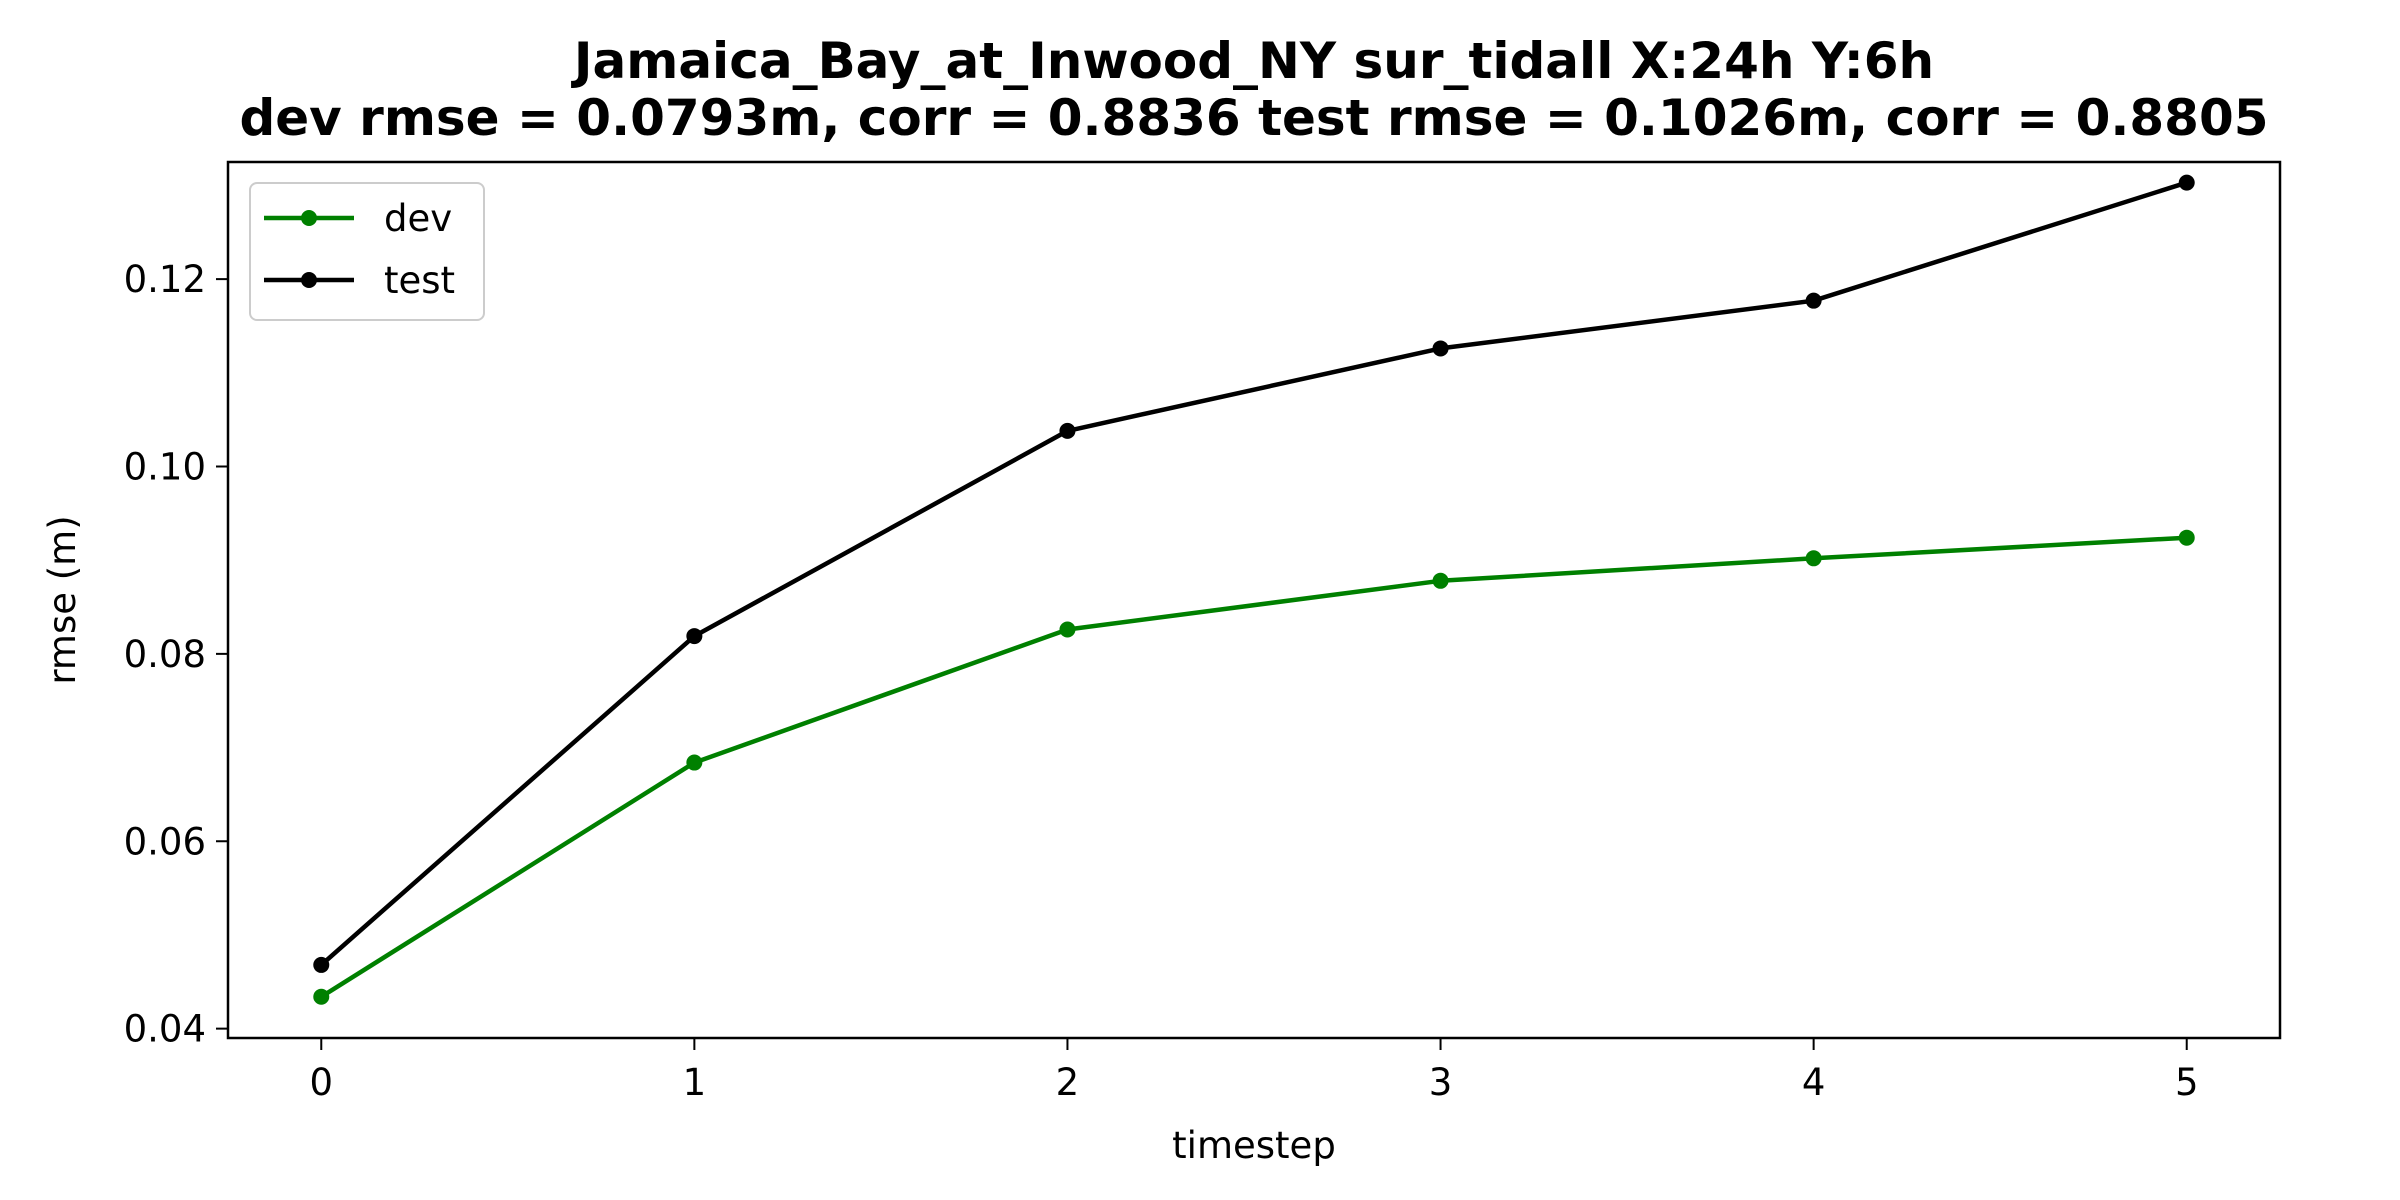 Image resolution: width=2400 pixels, height=1200 pixels. What do you see at coordinates (1254, 1145) in the screenshot?
I see `x-axis-label: timestep` at bounding box center [1254, 1145].